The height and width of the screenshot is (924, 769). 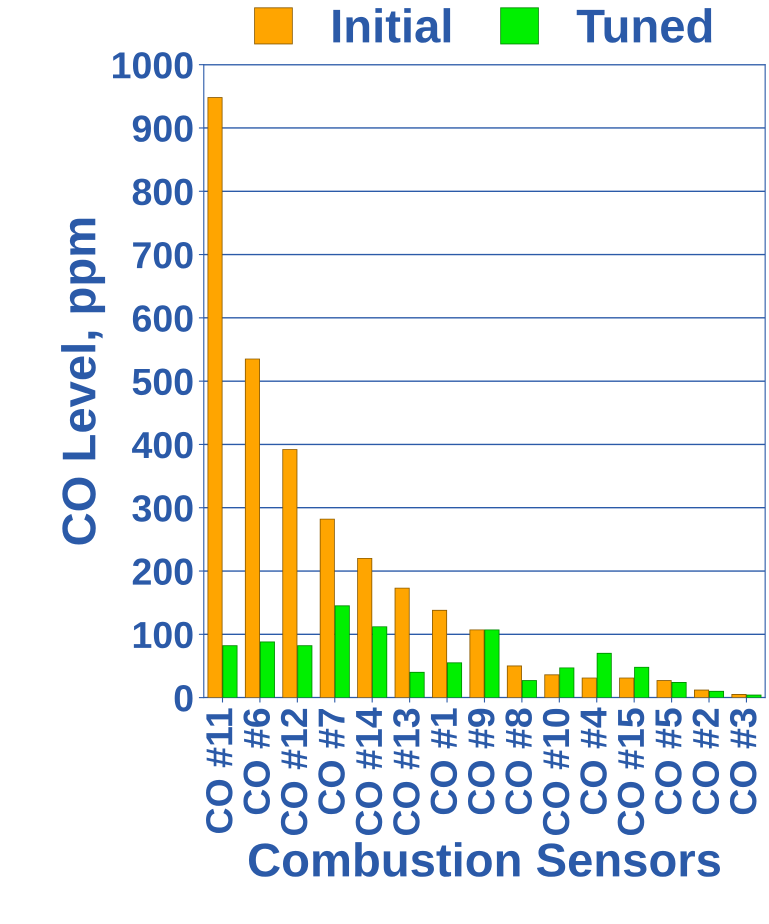 I want to click on x-tick-label: CO #1, so click(x=444, y=761).